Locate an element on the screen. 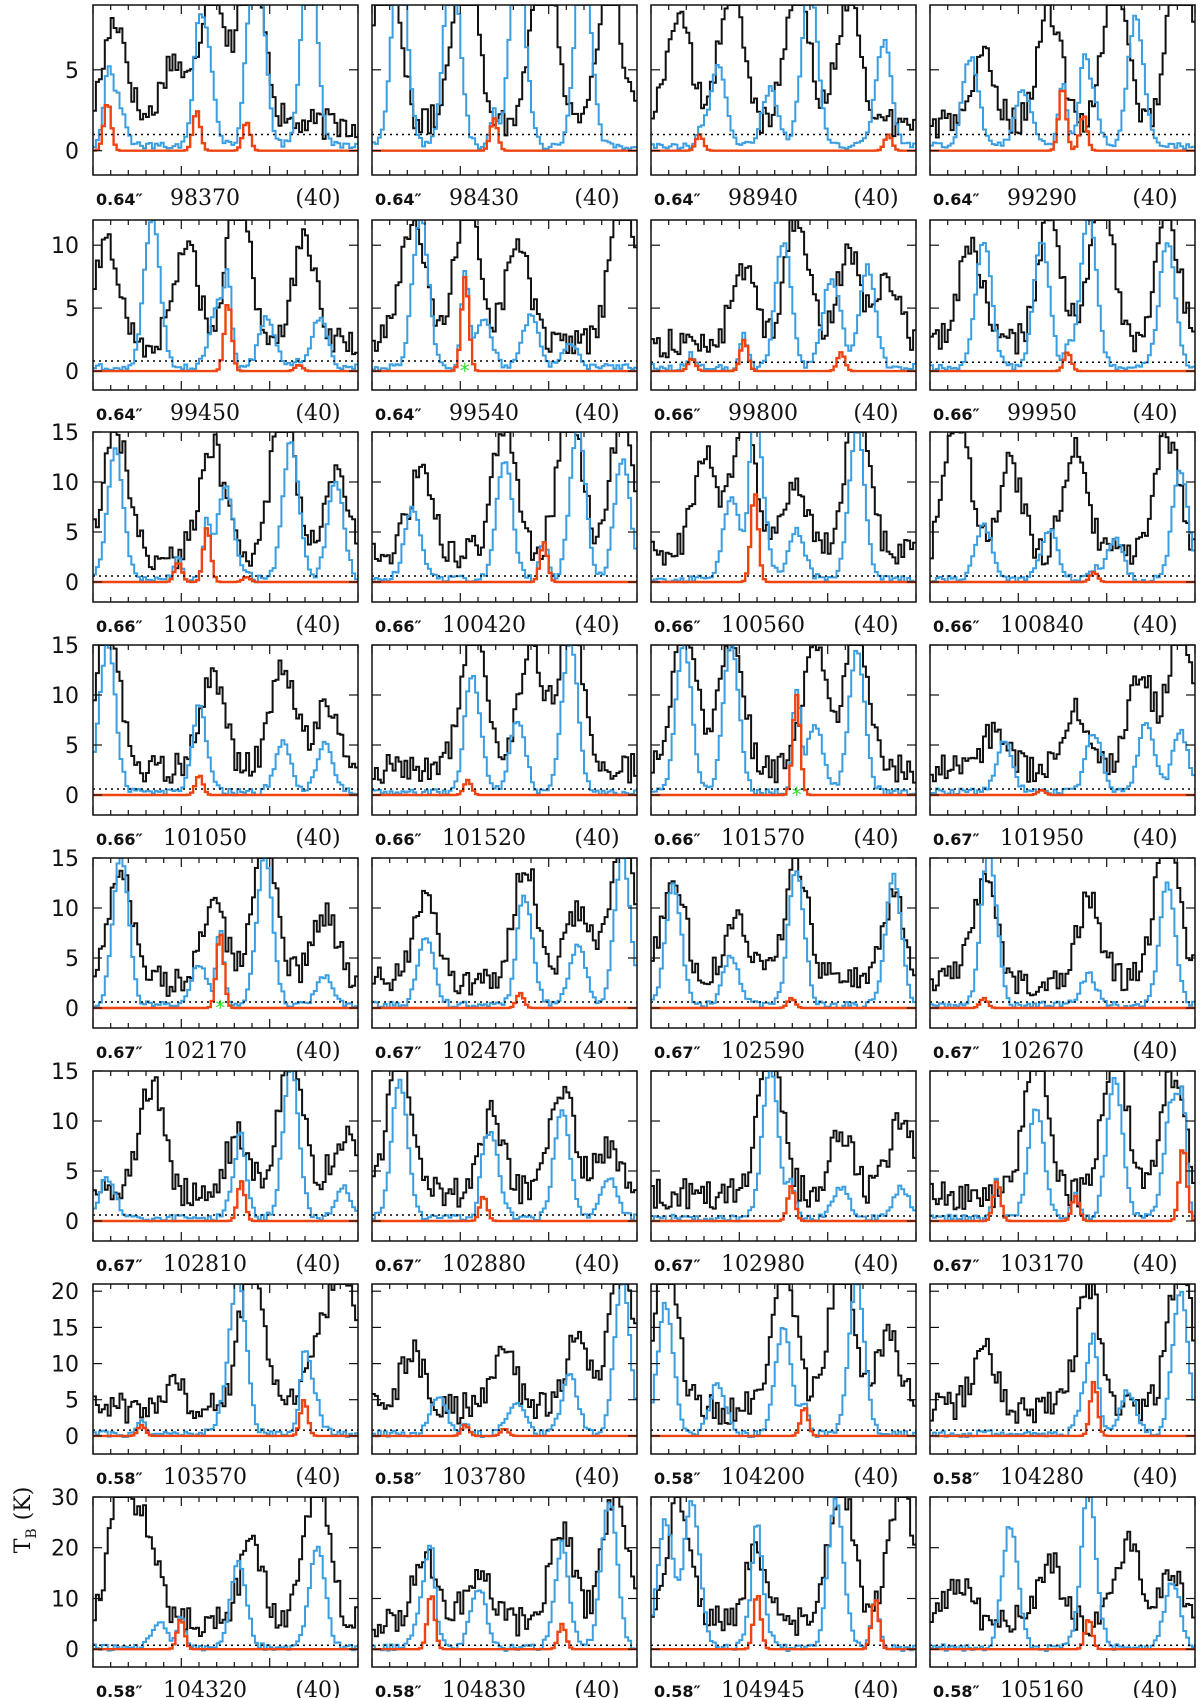 This screenshot has height=1698, width=1200. spectrum-panel: 0.67″ 102590 (40) is located at coordinates (783, 960).